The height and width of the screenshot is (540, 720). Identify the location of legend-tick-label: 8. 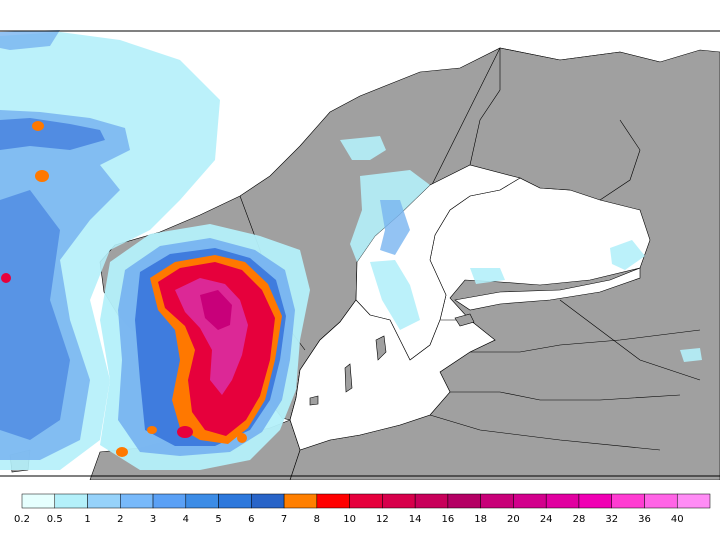
(317, 519).